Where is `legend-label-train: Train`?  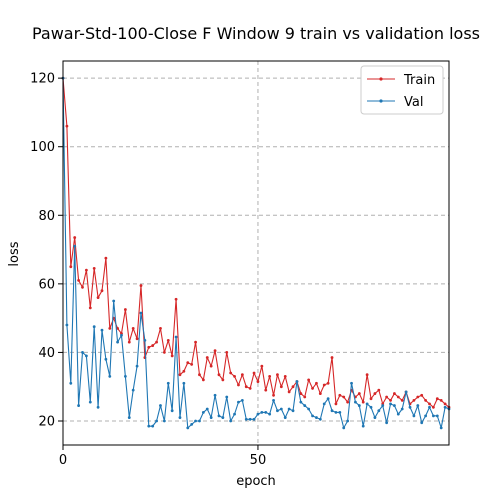 legend-label-train: Train is located at coordinates (419, 80).